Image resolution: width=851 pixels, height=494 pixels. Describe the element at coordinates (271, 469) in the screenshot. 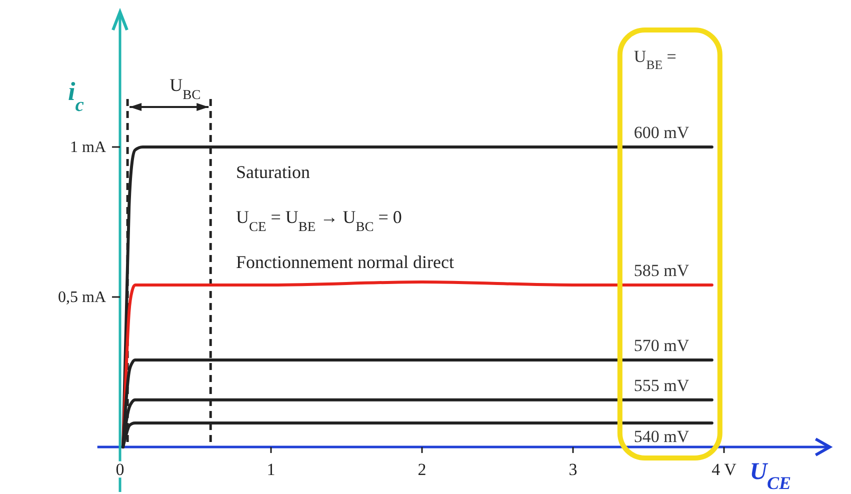

I see `x-tick-label: 1` at that location.